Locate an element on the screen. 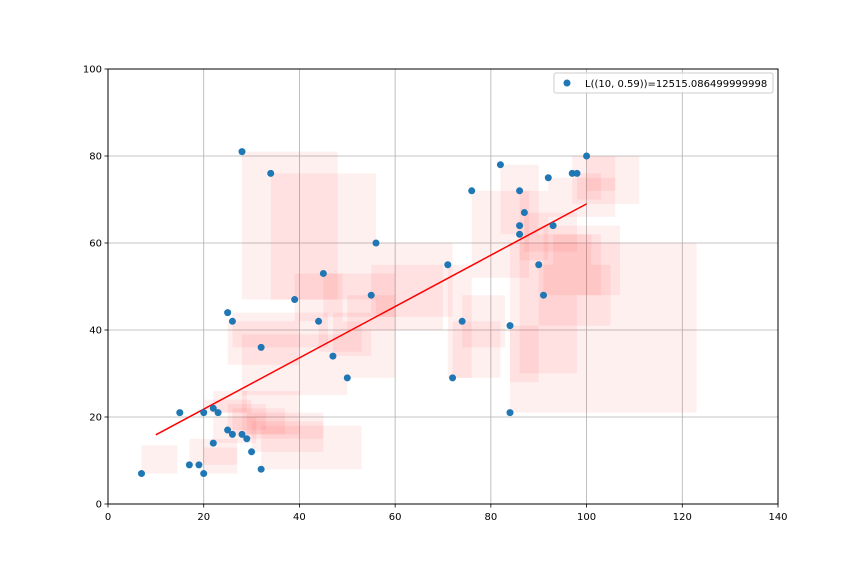 The image size is (864, 576). legend: L((10, 0.59))=12515.086499999998 is located at coordinates (663, 83).